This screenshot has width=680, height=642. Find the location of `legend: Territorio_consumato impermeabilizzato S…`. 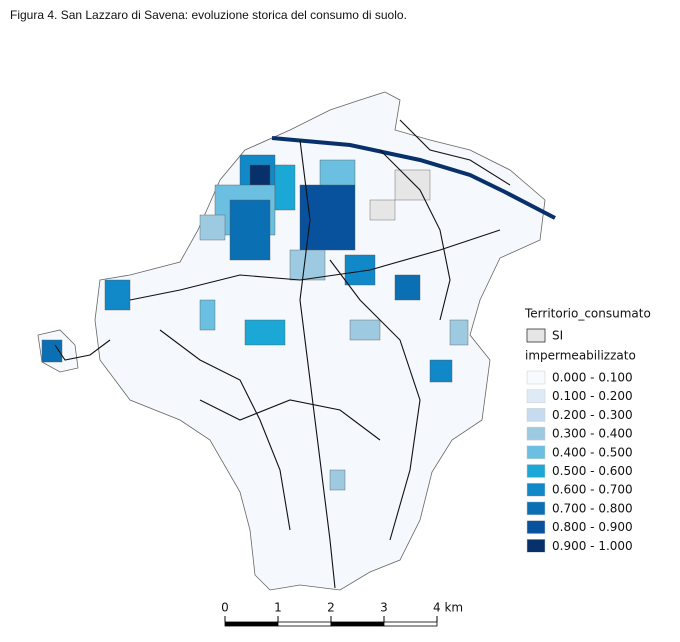

legend: Territorio_consumato impermeabilizzato S… is located at coordinates (587, 430).